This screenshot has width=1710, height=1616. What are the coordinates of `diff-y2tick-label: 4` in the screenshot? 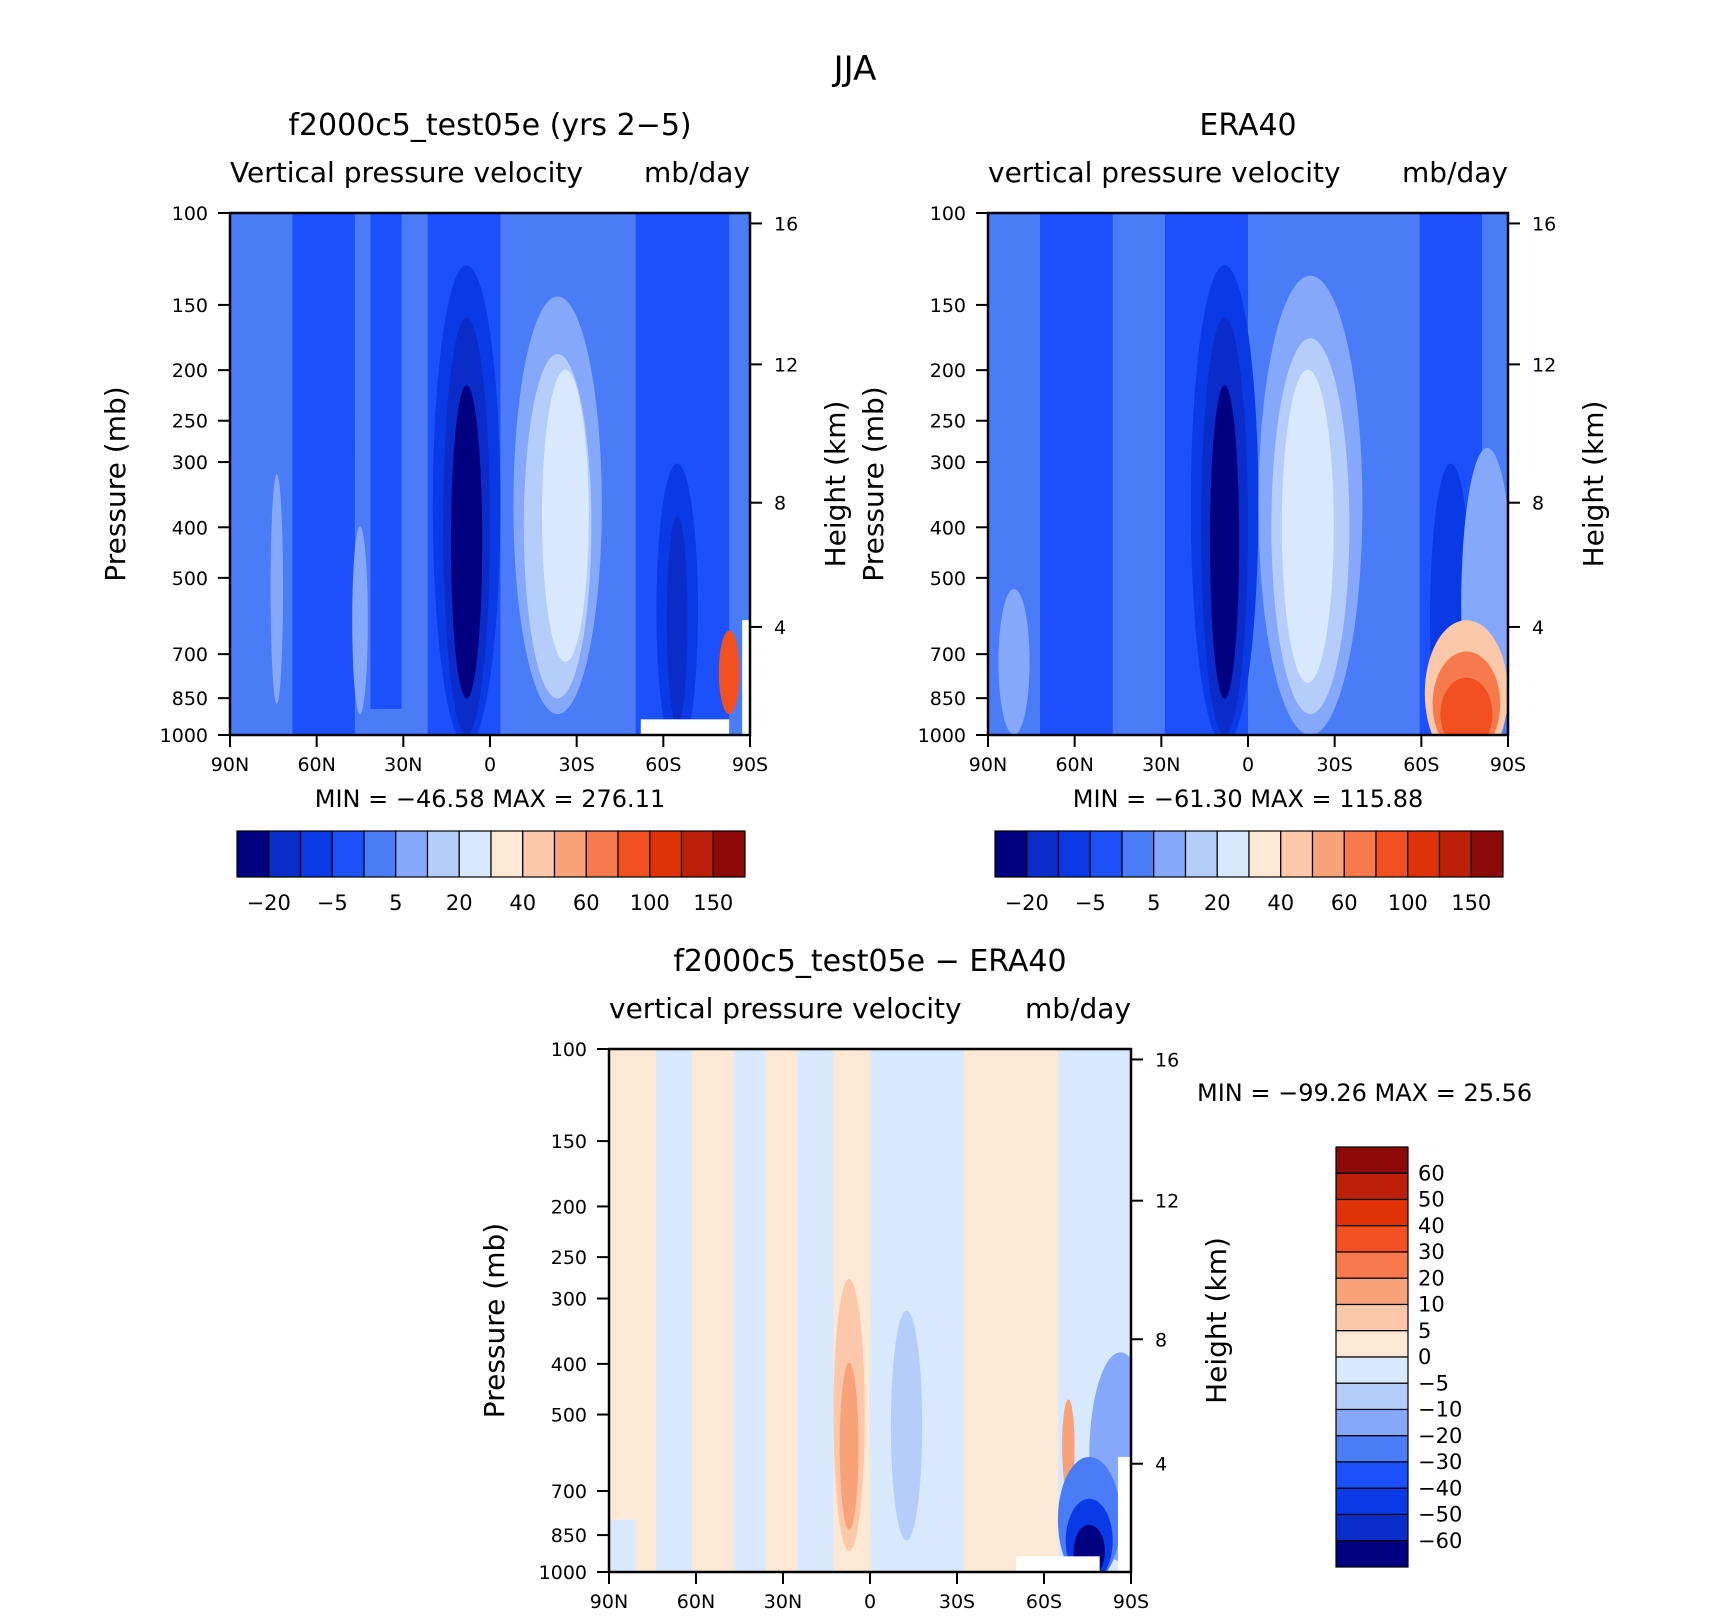 It's located at (1161, 1465).